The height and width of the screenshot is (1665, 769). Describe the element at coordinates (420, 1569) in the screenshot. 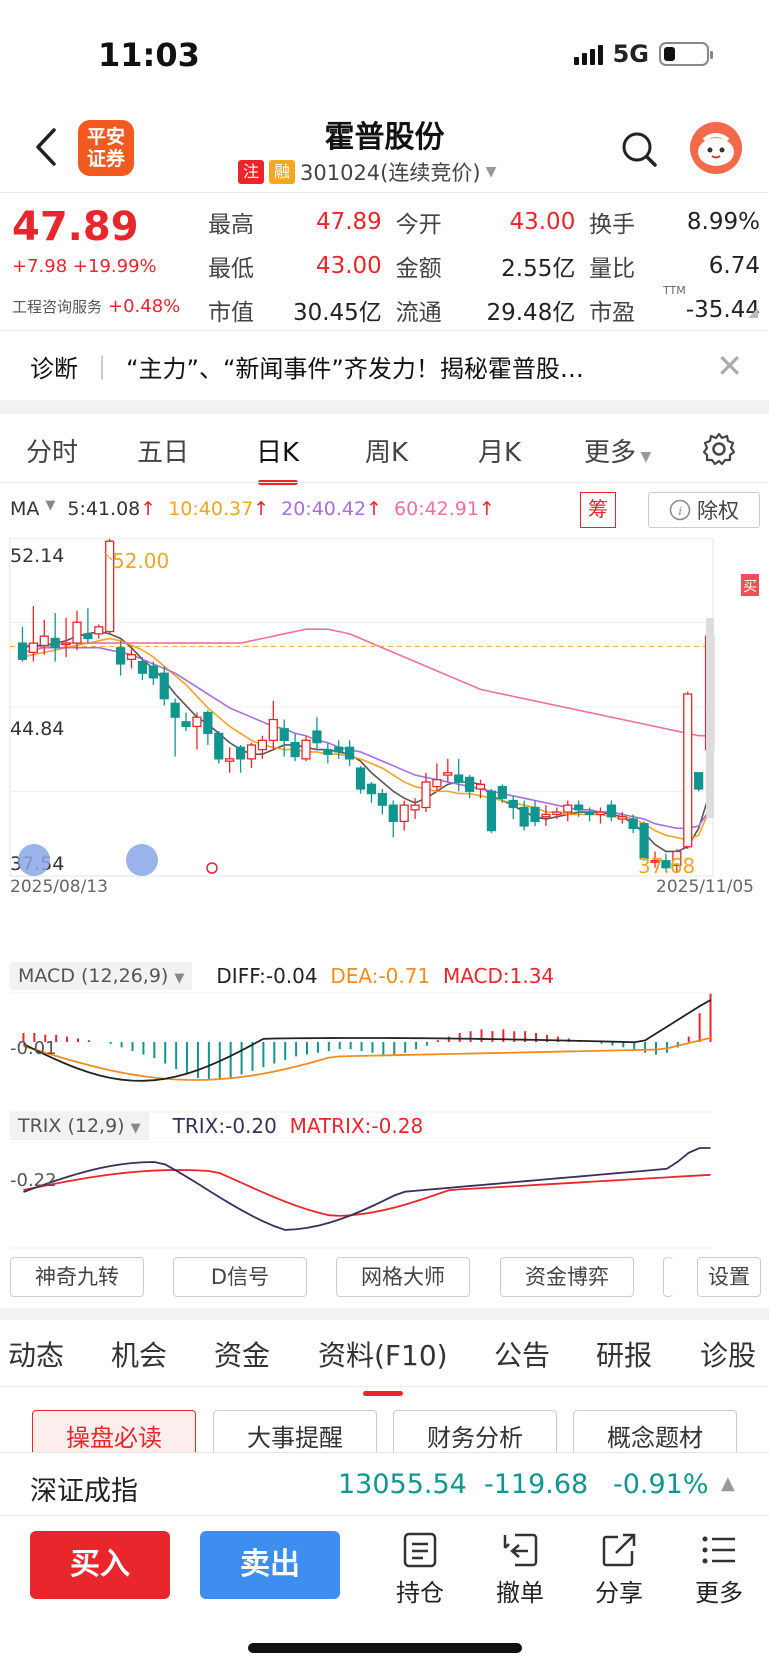

I see `positions-button: 持仓` at that location.